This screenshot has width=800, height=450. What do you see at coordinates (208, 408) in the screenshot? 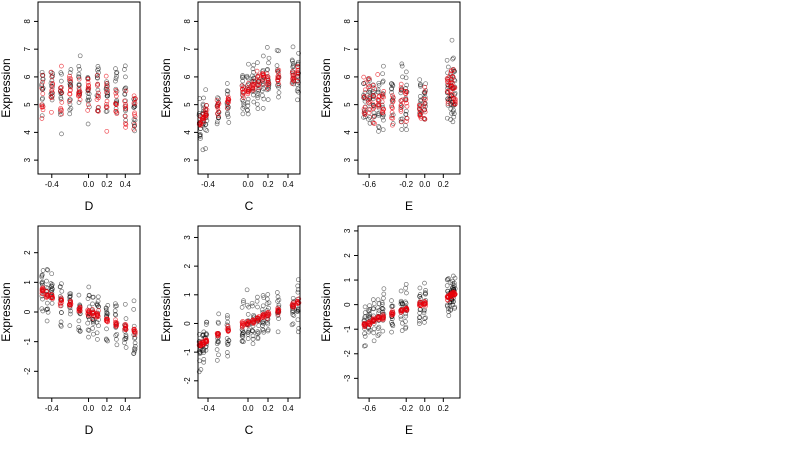
I see `x-tick-label: -0.4` at bounding box center [208, 408].